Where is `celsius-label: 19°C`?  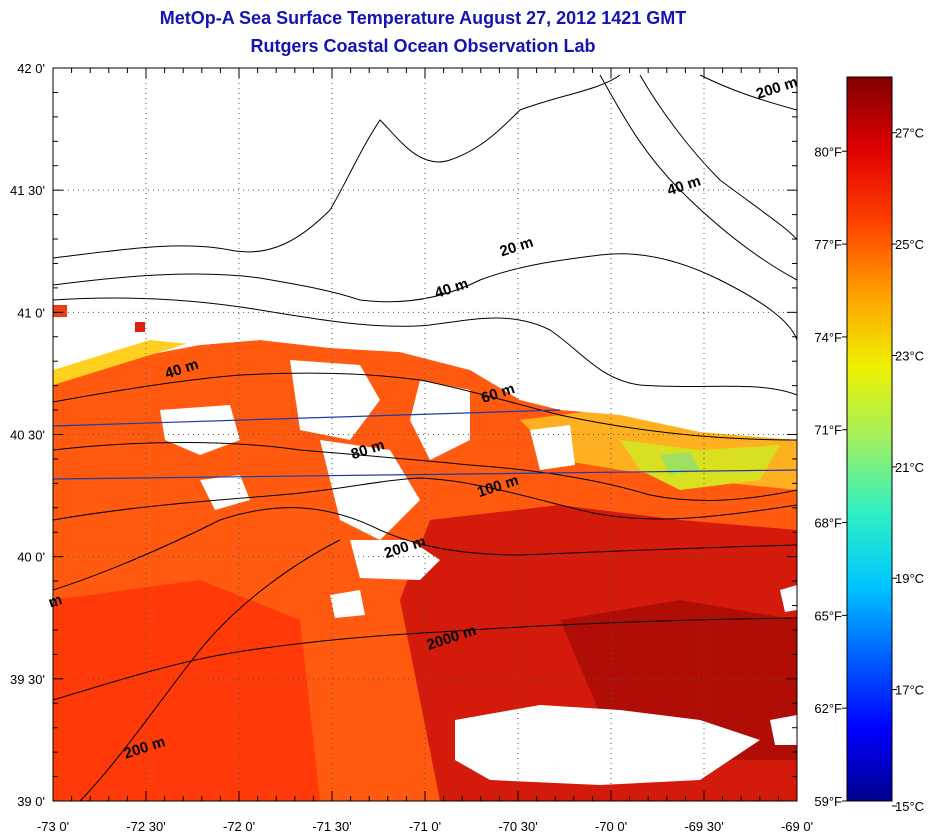 celsius-label: 19°C is located at coordinates (909, 578).